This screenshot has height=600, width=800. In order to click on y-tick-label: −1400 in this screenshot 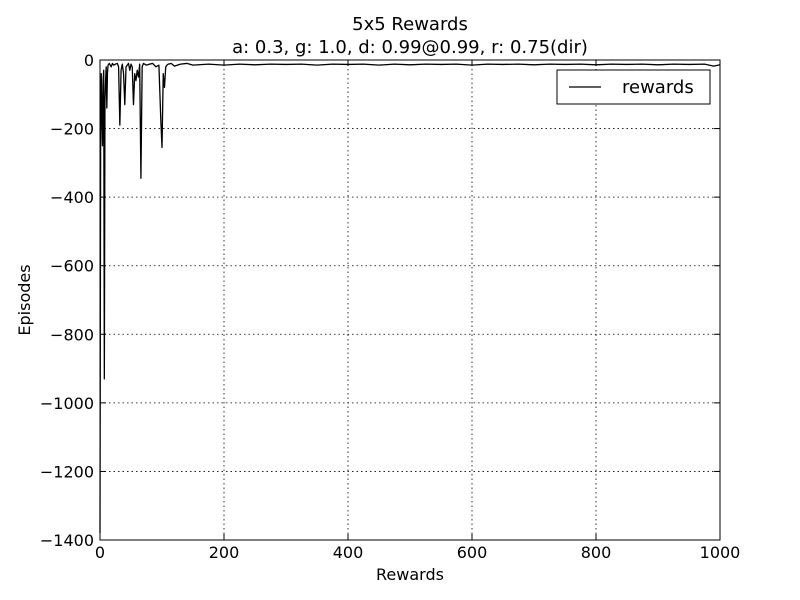, I will do `click(67, 540)`.